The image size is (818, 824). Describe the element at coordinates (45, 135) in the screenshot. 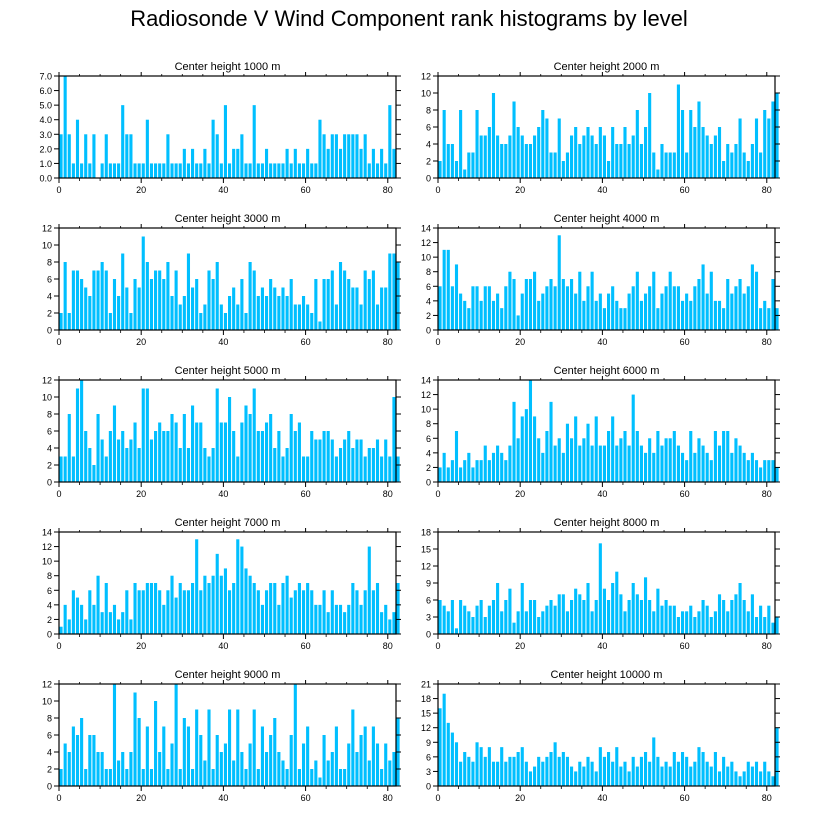

I see `y-tick-label: 3.0` at that location.